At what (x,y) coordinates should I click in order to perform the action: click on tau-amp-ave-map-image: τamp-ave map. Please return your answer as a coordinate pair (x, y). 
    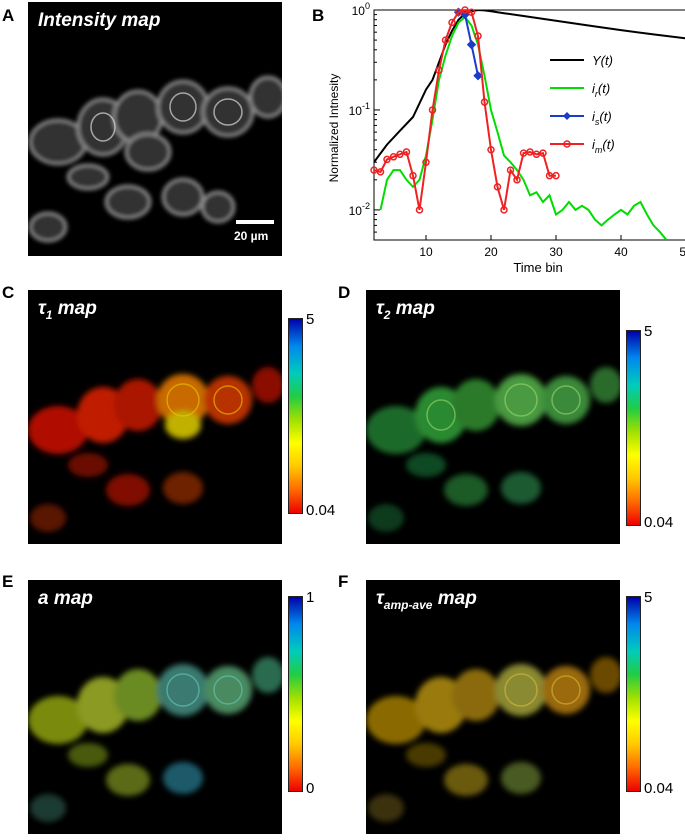
    Looking at the image, I should click on (493, 707).